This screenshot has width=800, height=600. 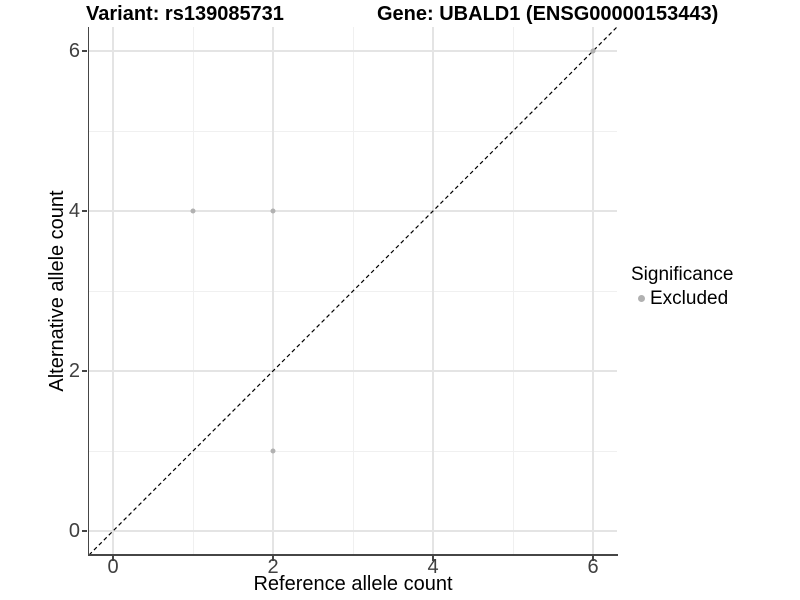 What do you see at coordinates (433, 567) in the screenshot?
I see `x-tick-label: 4` at bounding box center [433, 567].